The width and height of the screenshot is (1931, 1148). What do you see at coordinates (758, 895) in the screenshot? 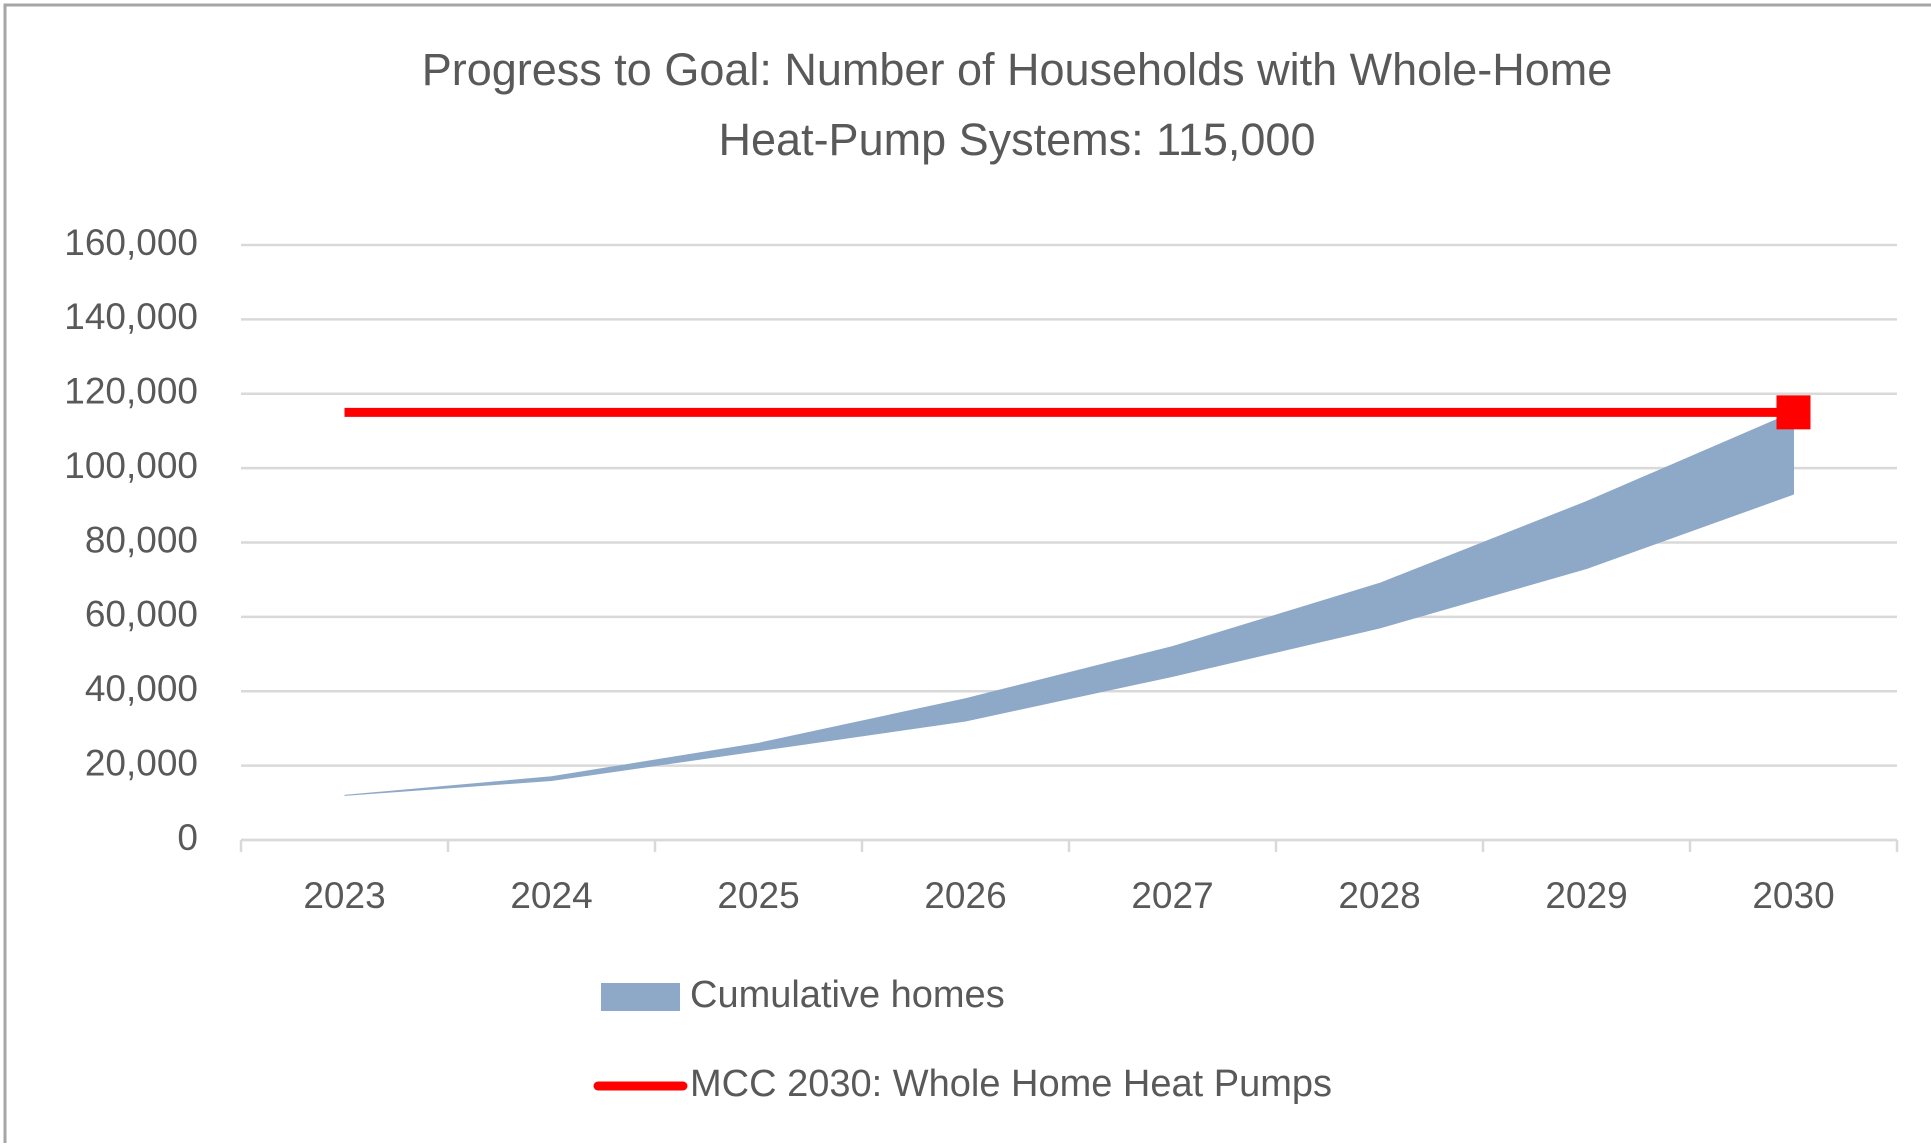
I see `x-tick-label: 2025` at bounding box center [758, 895].